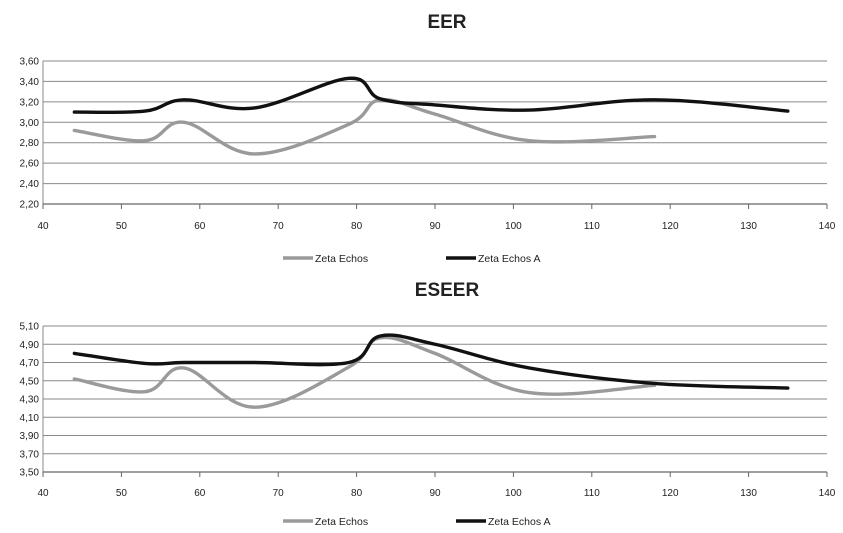 This screenshot has height=533, width=843. I want to click on y-tick-label: 3,90, so click(30, 436).